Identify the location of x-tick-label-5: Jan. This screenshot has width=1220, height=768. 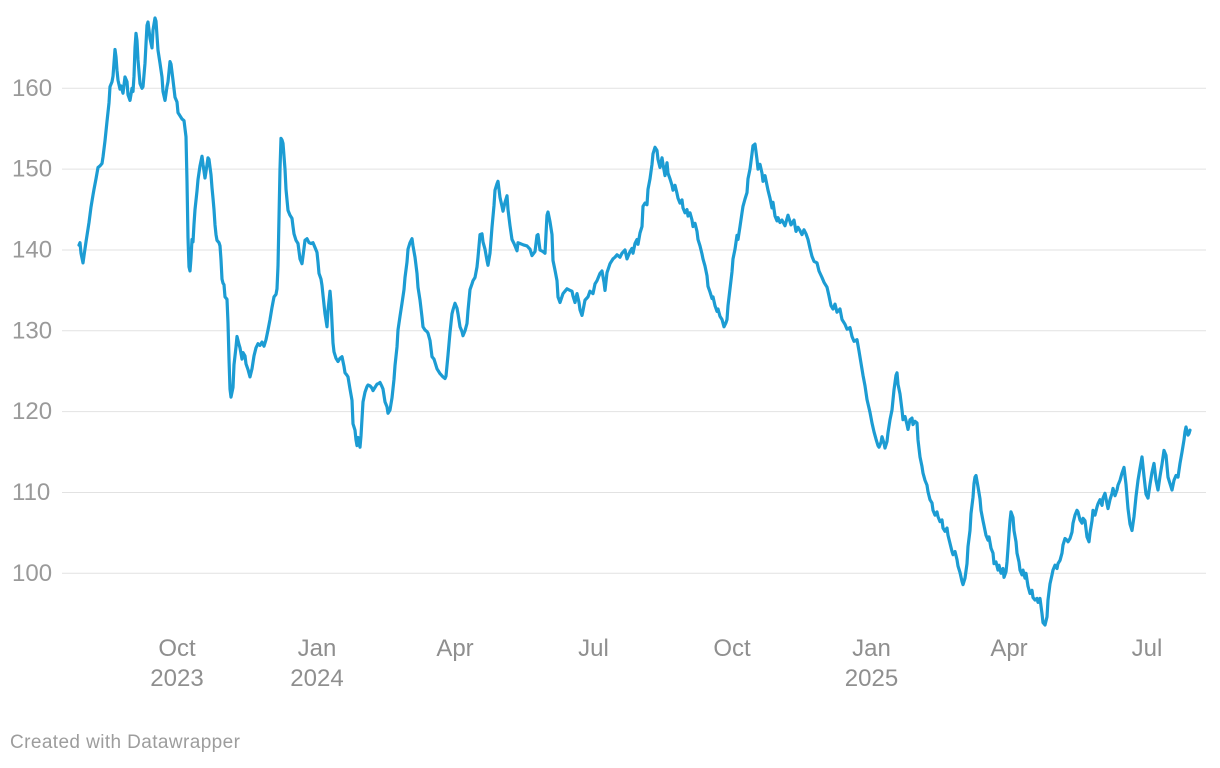
(871, 648).